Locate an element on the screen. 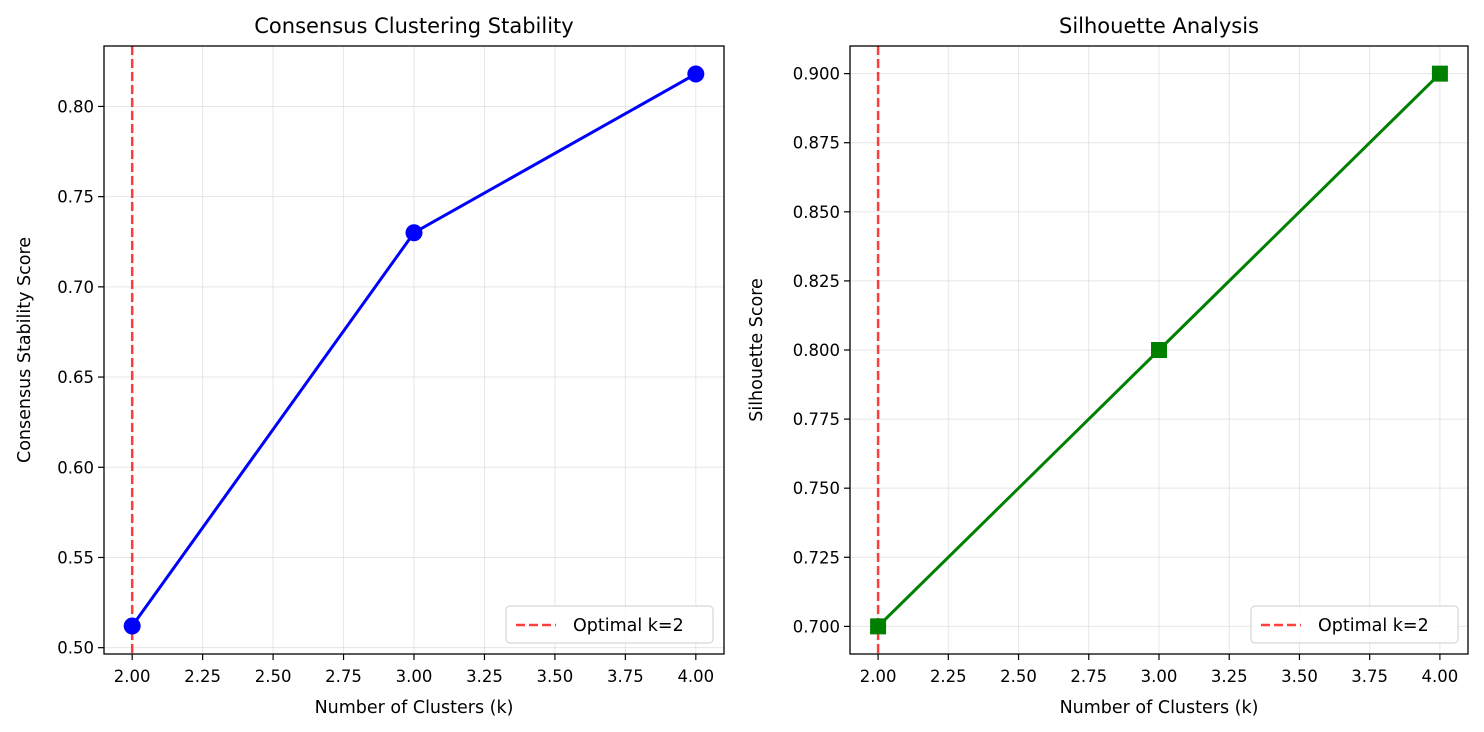 This screenshot has height=732, width=1484. chart-title: Silhouette Analysis is located at coordinates (1159, 26).